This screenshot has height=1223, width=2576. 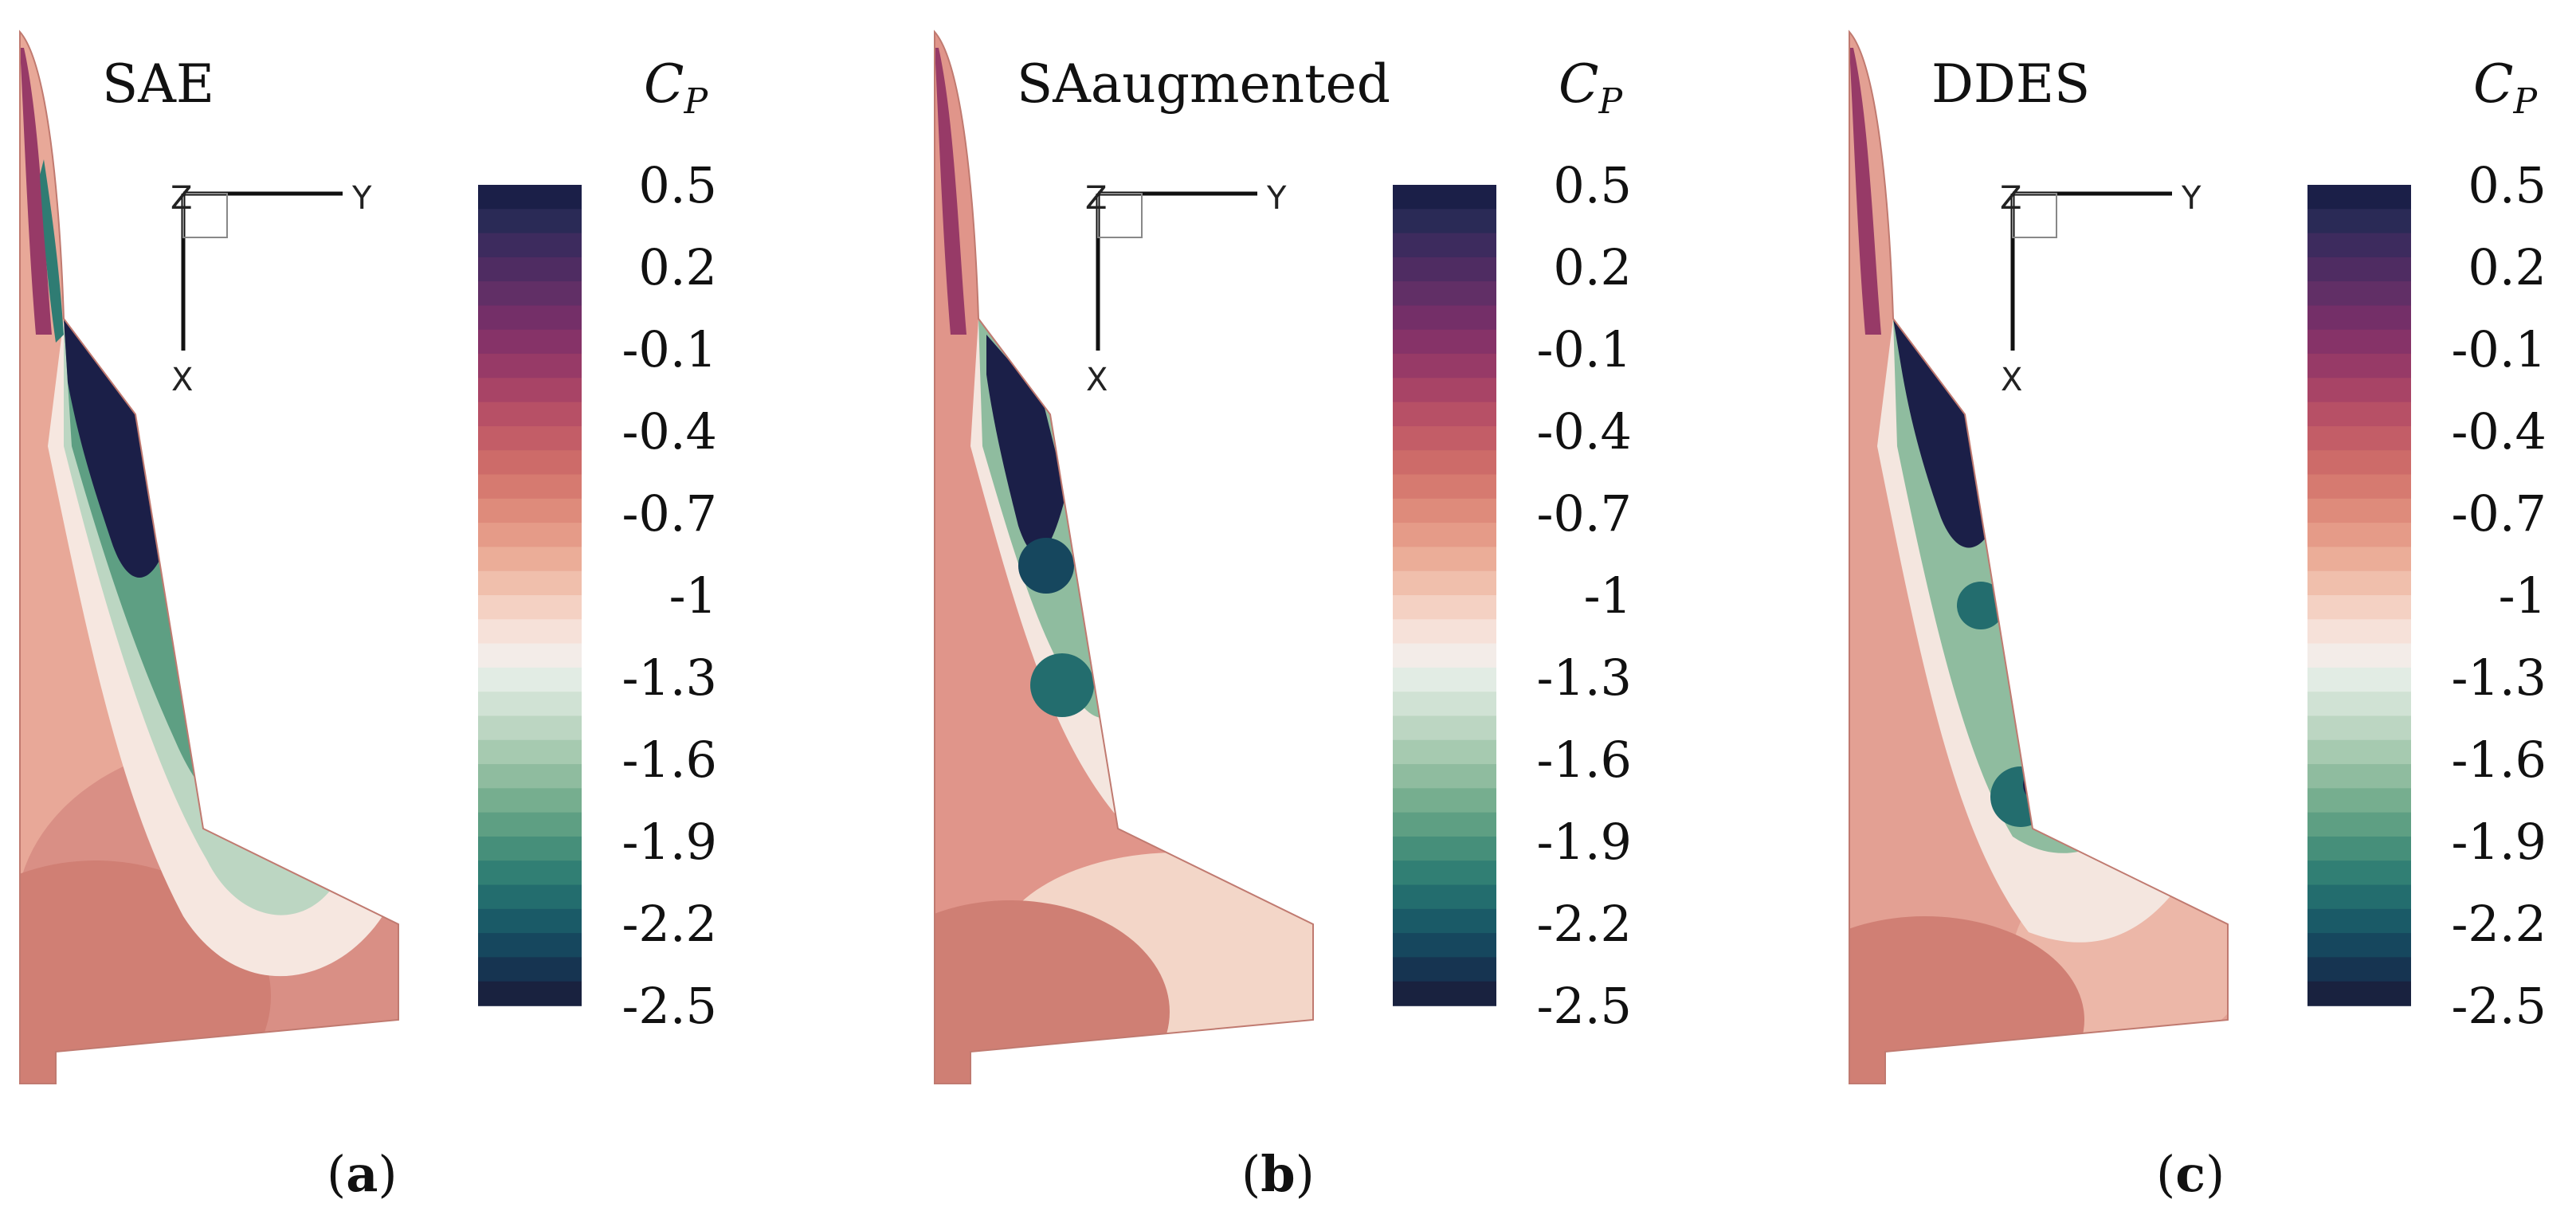 What do you see at coordinates (209, 558) in the screenshot?
I see `pressure-contour-plot` at bounding box center [209, 558].